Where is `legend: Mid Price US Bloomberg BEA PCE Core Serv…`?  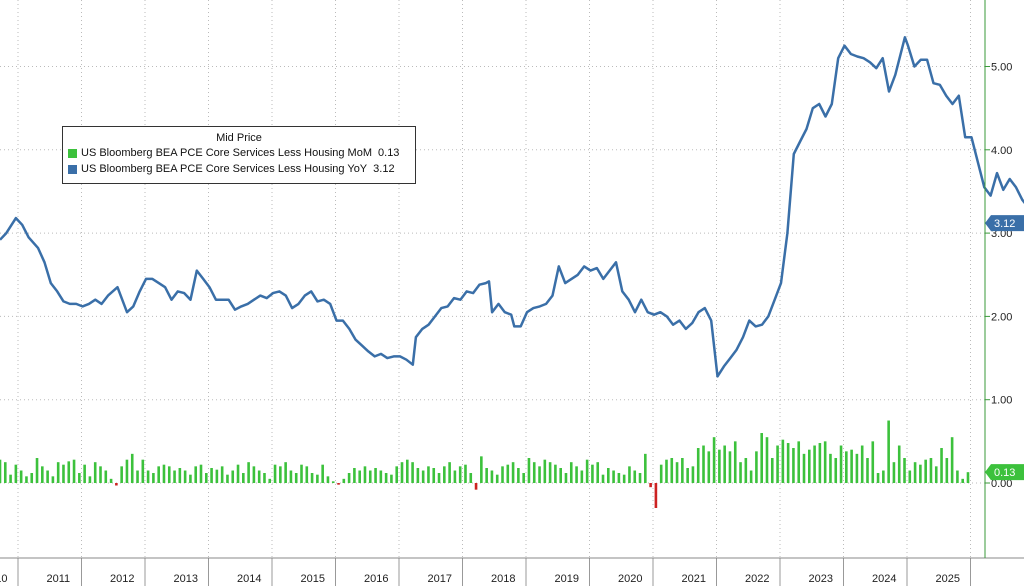 legend: Mid Price US Bloomberg BEA PCE Core Serv… is located at coordinates (239, 155).